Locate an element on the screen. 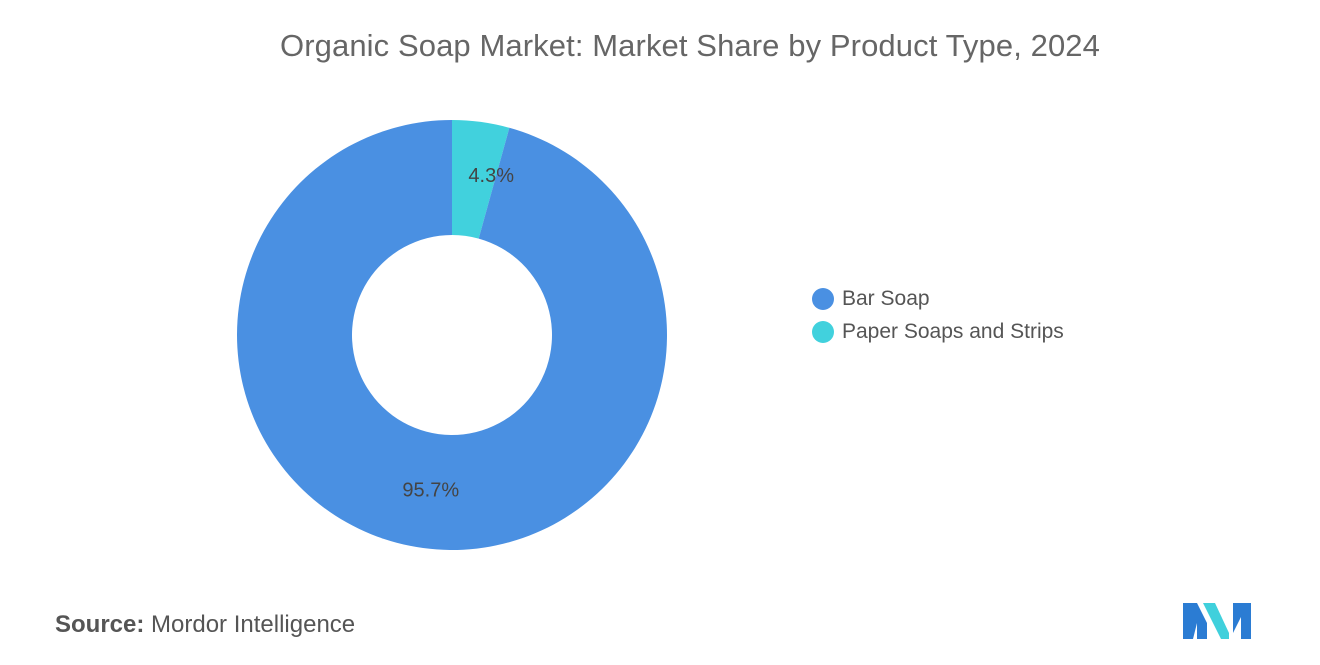  legend-swatch-paper-soaps is located at coordinates (823, 331).